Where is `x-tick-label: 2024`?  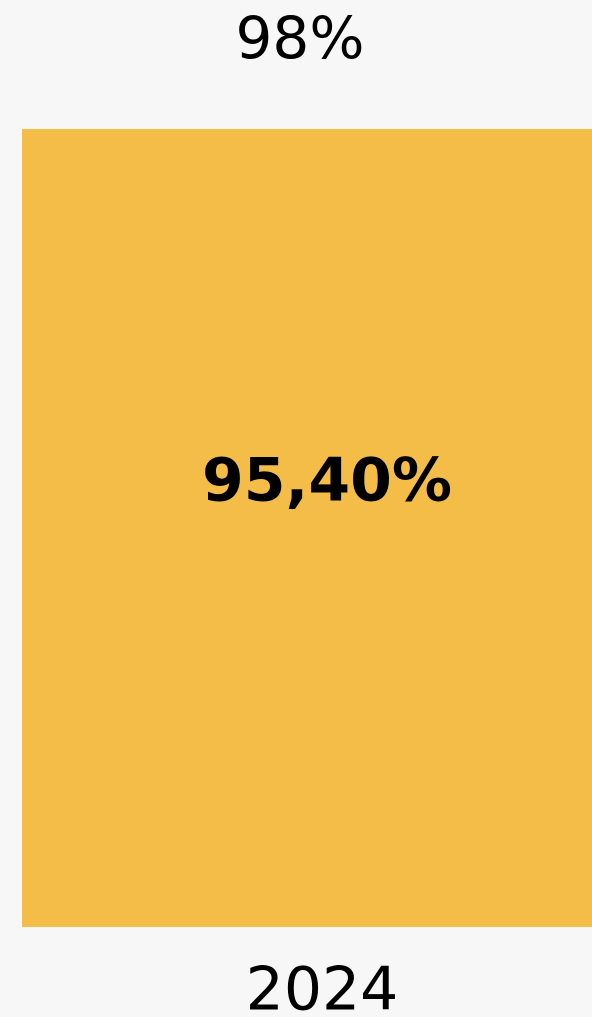 x-tick-label: 2024 is located at coordinates (322, 986).